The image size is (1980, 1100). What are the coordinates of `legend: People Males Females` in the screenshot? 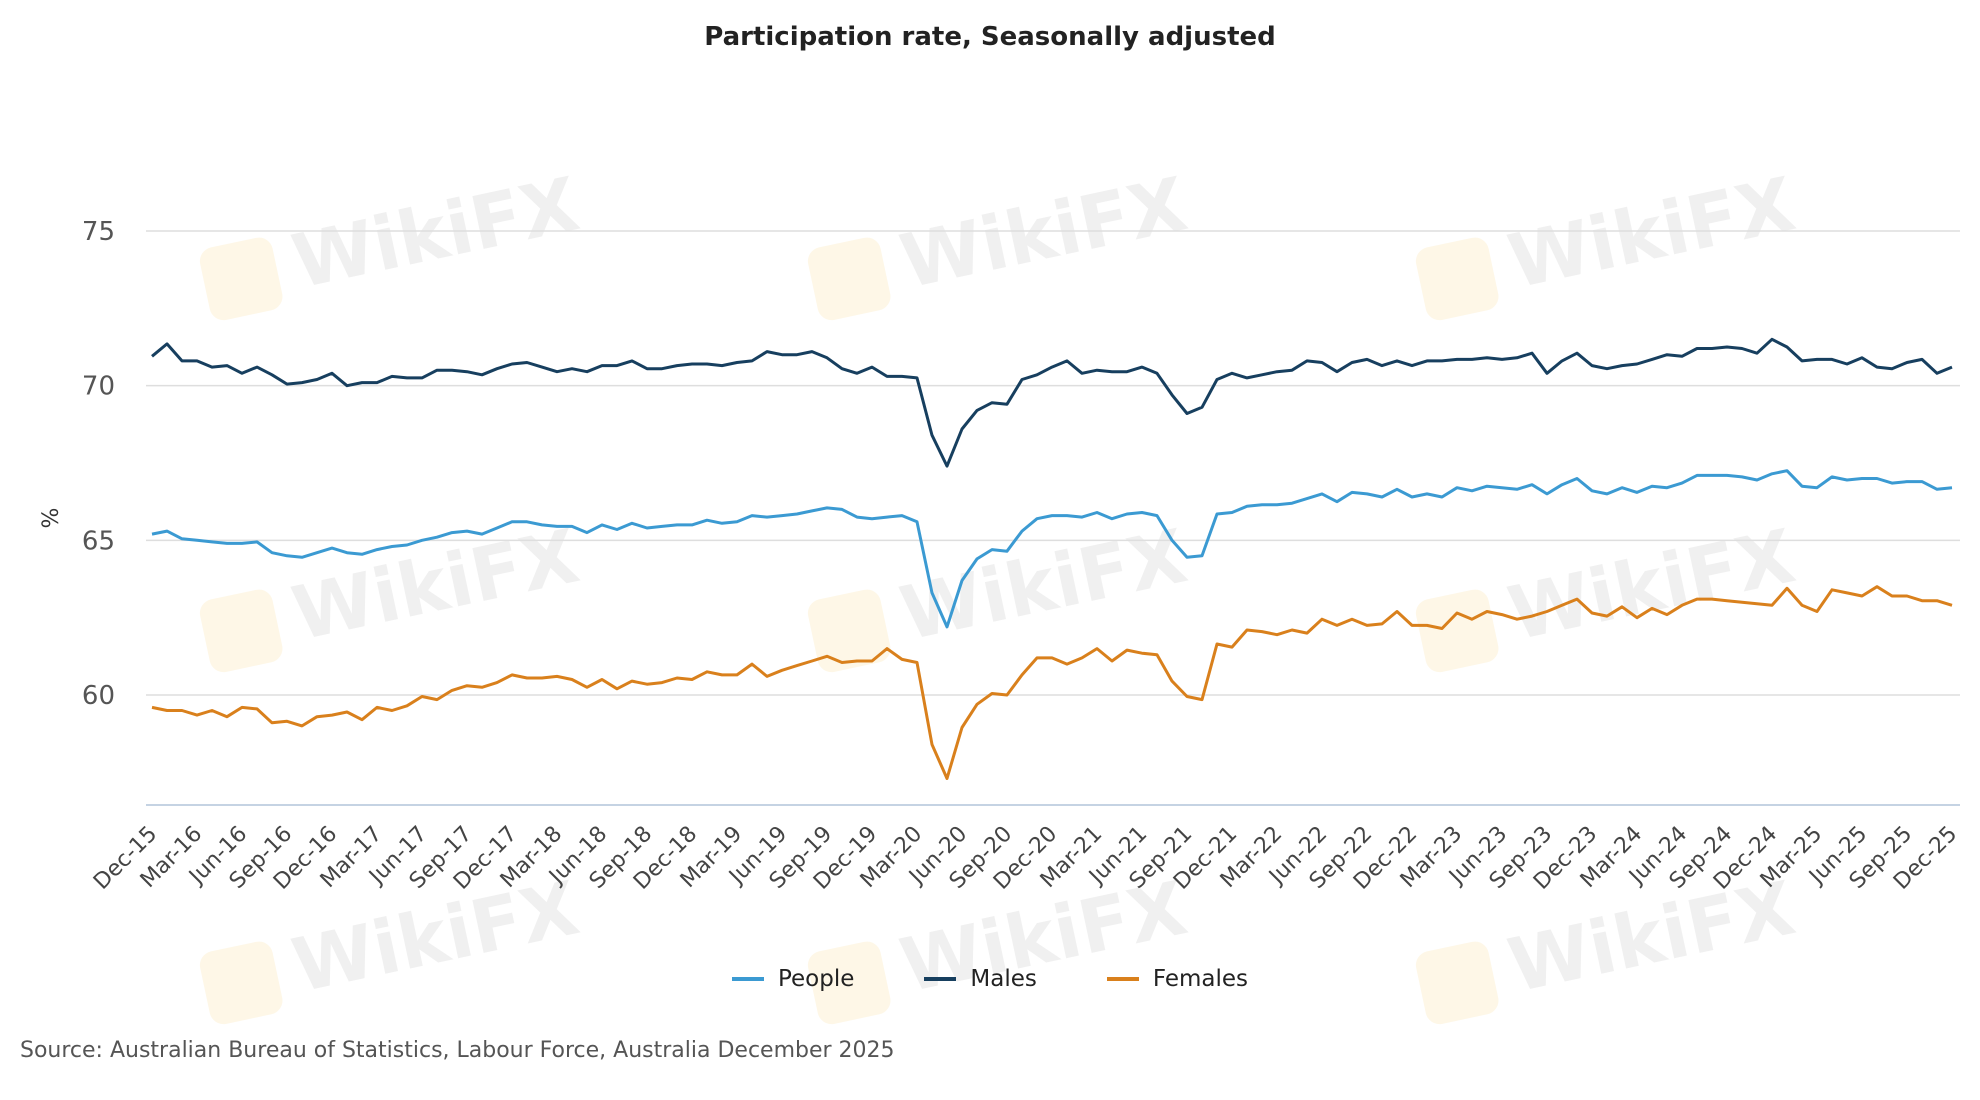 It's located at (990, 979).